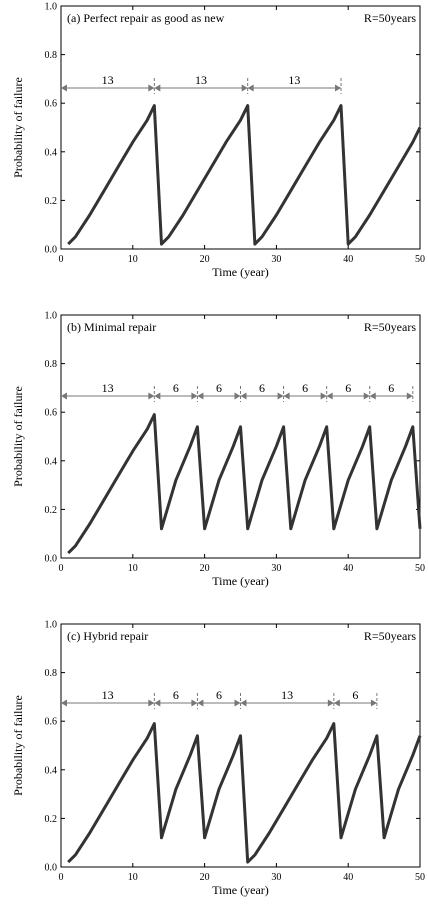 This screenshot has height=912, width=428. I want to click on panel-title: (c) Hybrid repair, so click(107, 636).